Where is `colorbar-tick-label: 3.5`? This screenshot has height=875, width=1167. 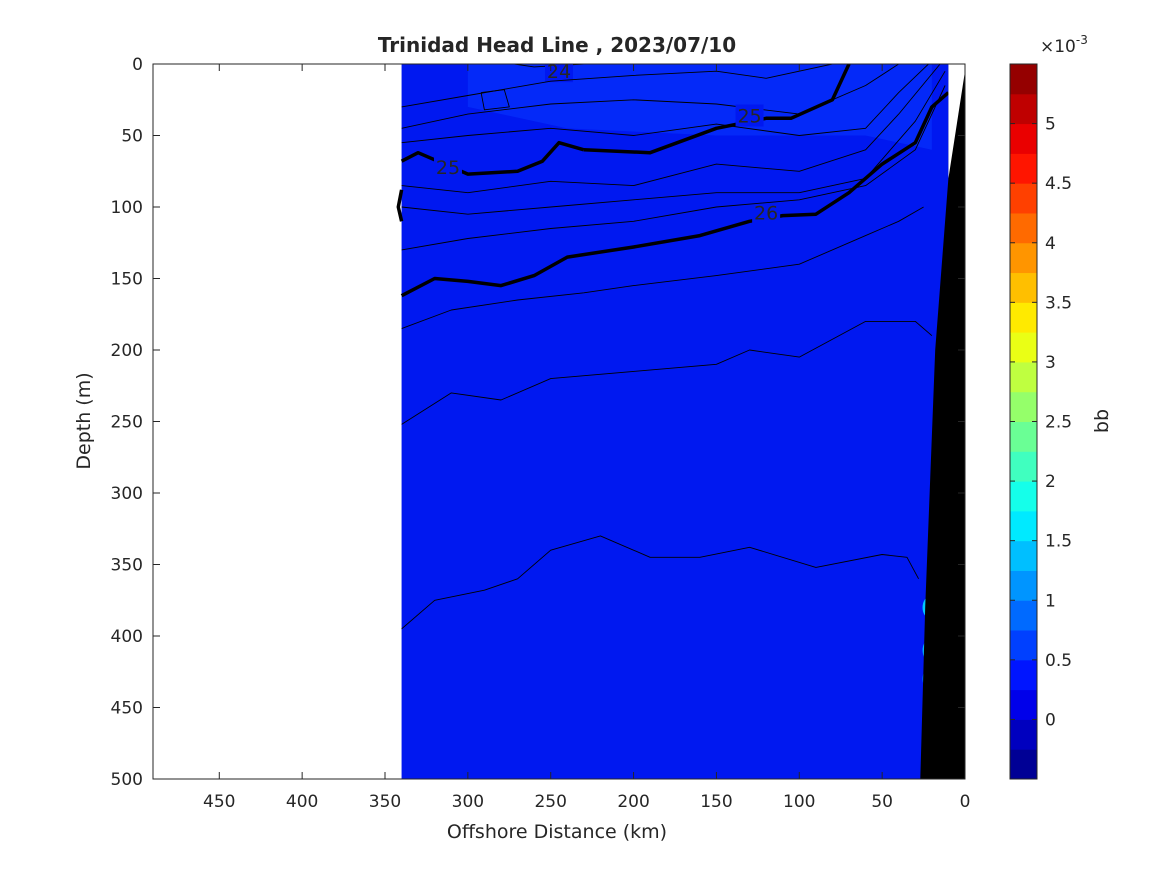
colorbar-tick-label: 3.5 is located at coordinates (1058, 303).